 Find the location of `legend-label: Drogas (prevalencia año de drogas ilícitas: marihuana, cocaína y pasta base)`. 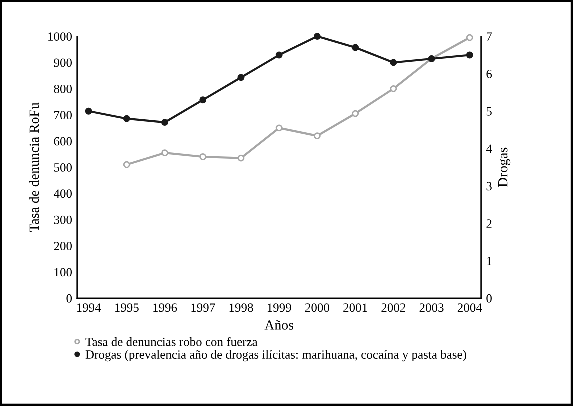

legend-label: Drogas (prevalencia año de drogas ilícitas: marihuana, cocaína y pasta base) is located at coordinates (276, 356).